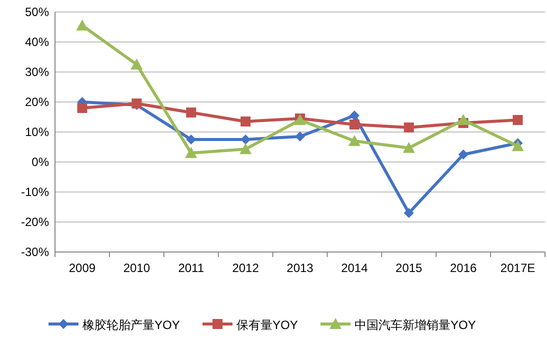 This screenshot has width=547, height=338. Describe the element at coordinates (267, 325) in the screenshot. I see `legend-label: 保有量YOY` at that location.